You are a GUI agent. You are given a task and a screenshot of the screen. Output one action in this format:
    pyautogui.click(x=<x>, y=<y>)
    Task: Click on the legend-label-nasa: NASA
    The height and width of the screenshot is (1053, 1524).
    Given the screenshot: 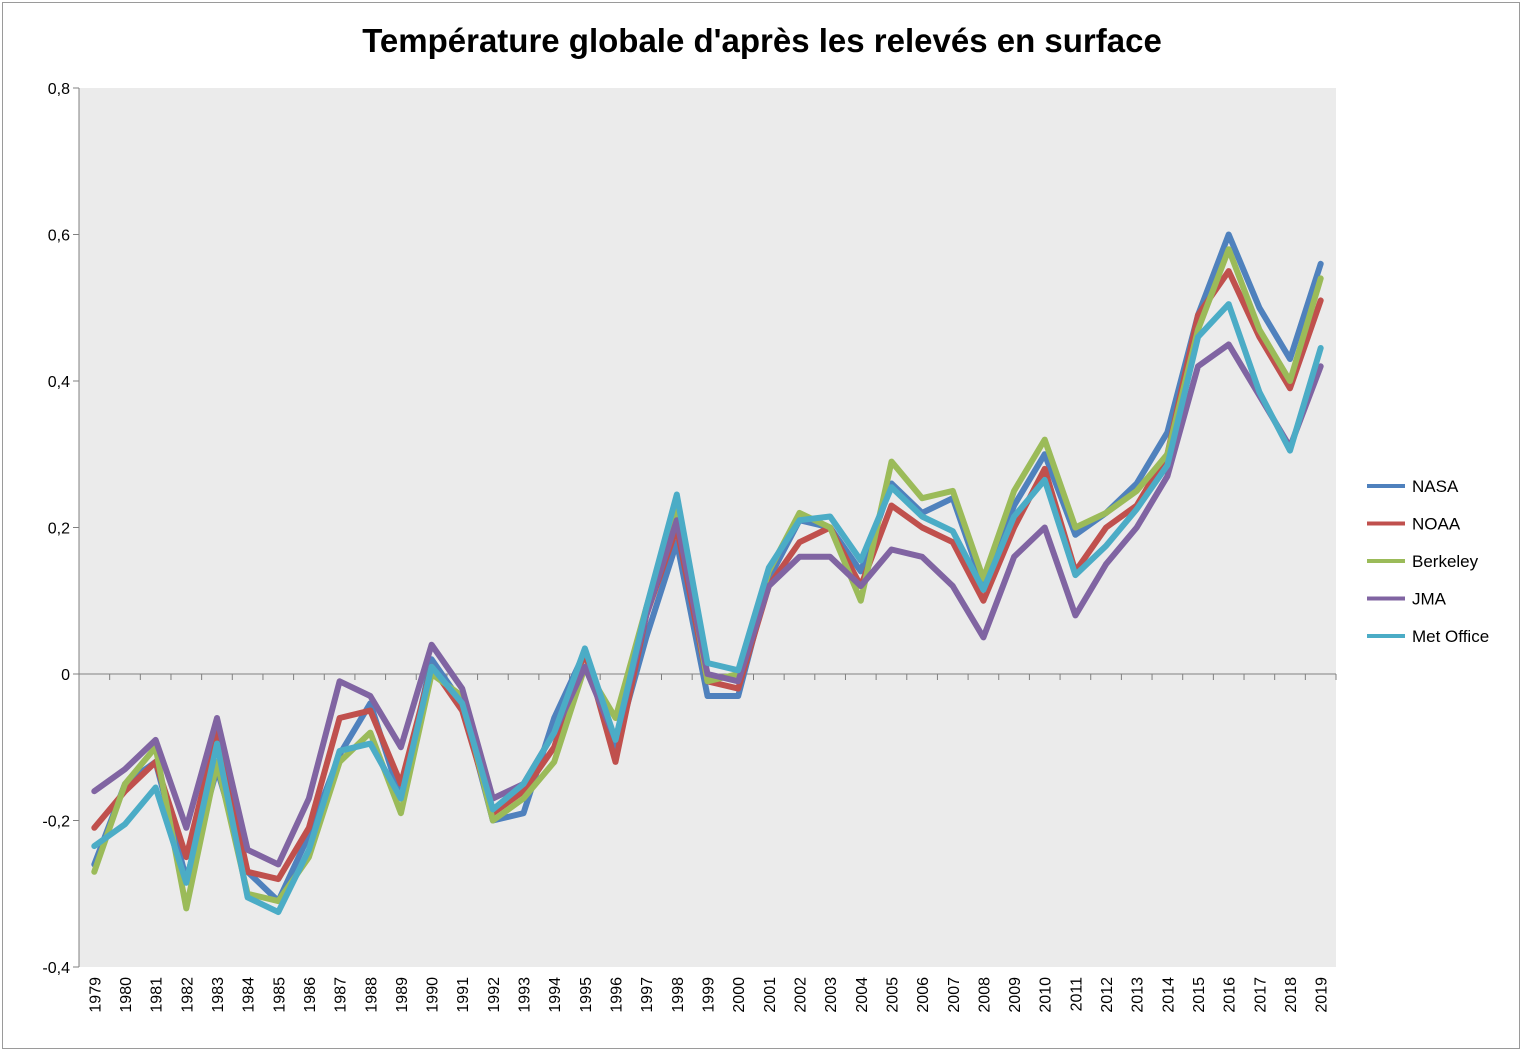 What is the action you would take?
    pyautogui.click(x=1435, y=486)
    